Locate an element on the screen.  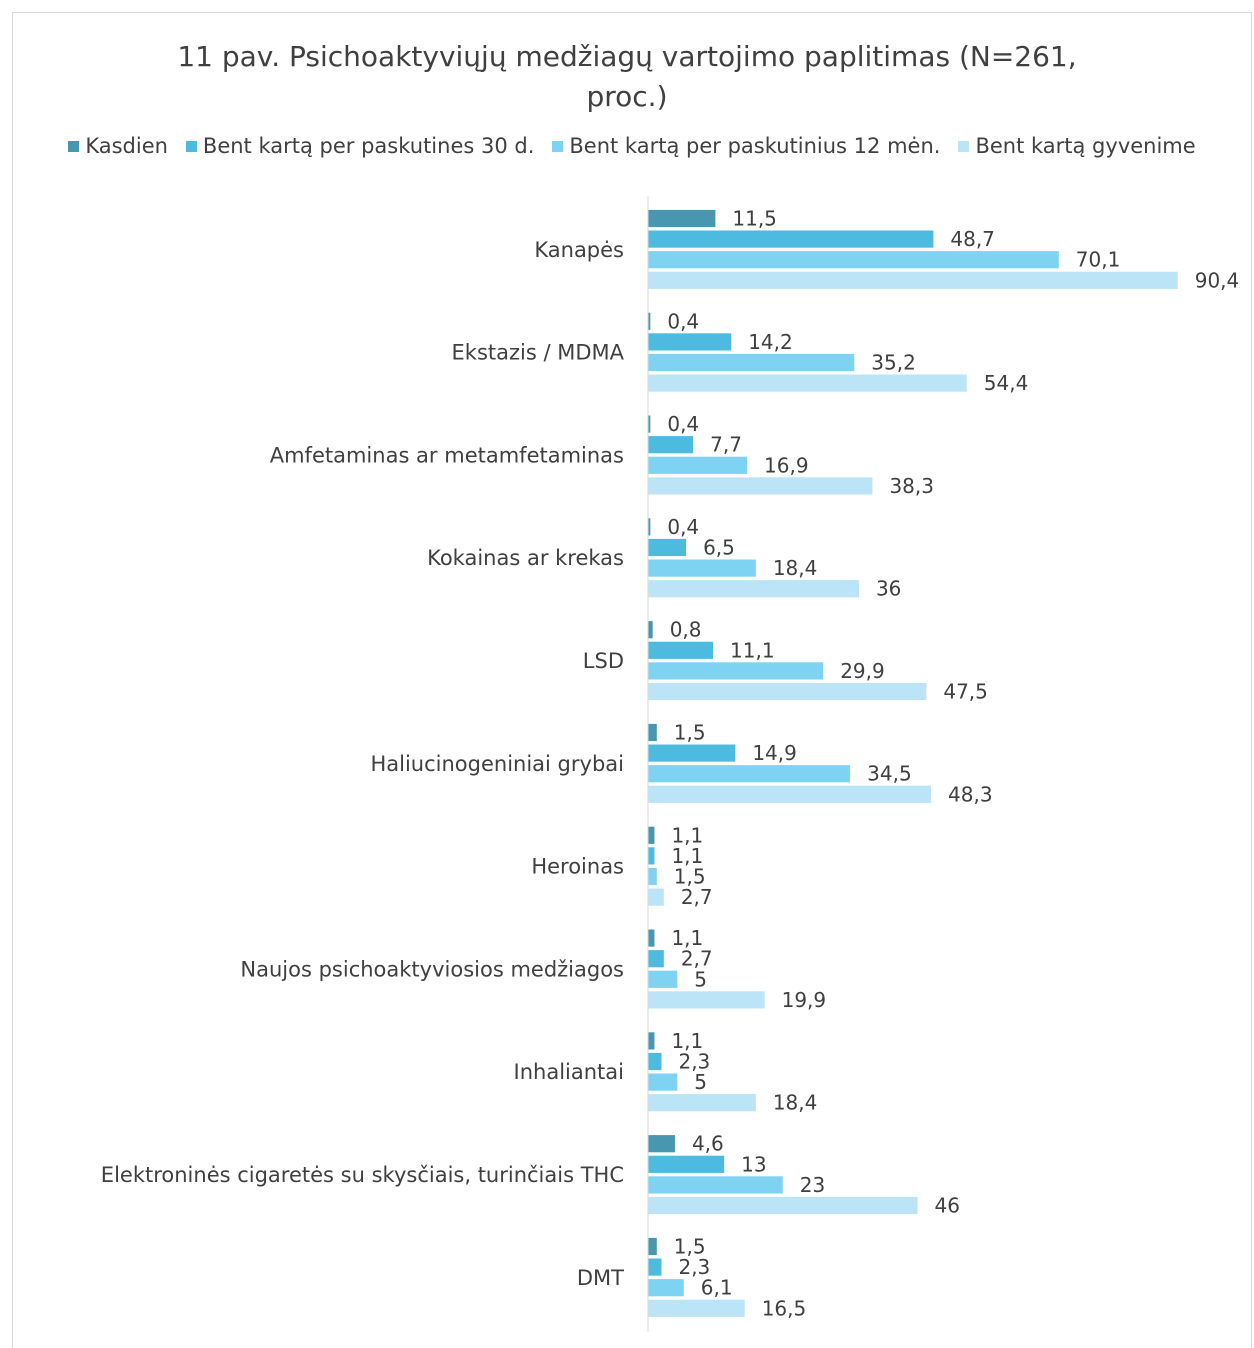
data-label: 6,1 is located at coordinates (717, 1288).